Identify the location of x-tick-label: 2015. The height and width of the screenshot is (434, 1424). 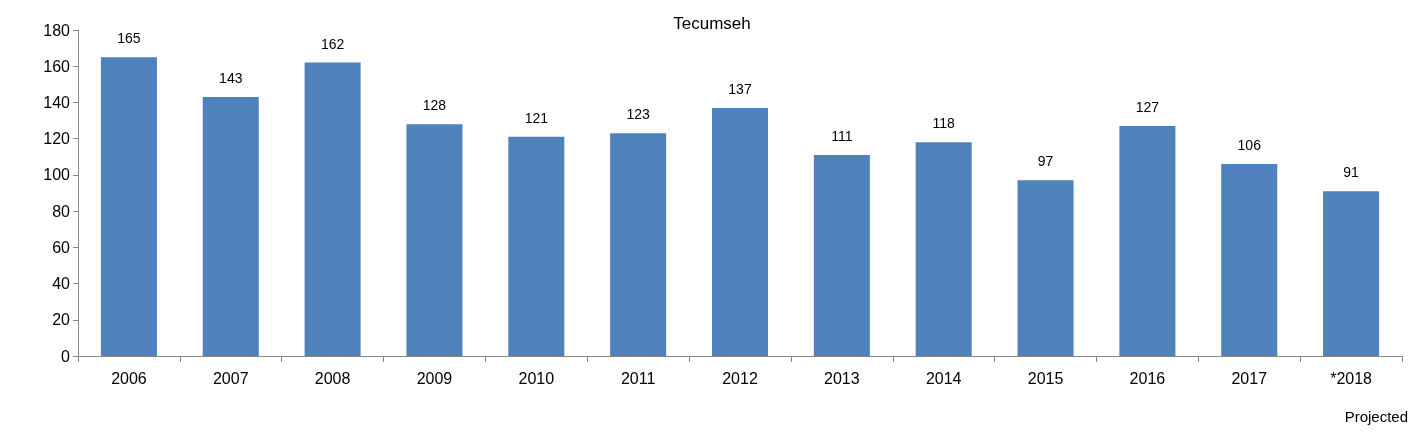
(1045, 378).